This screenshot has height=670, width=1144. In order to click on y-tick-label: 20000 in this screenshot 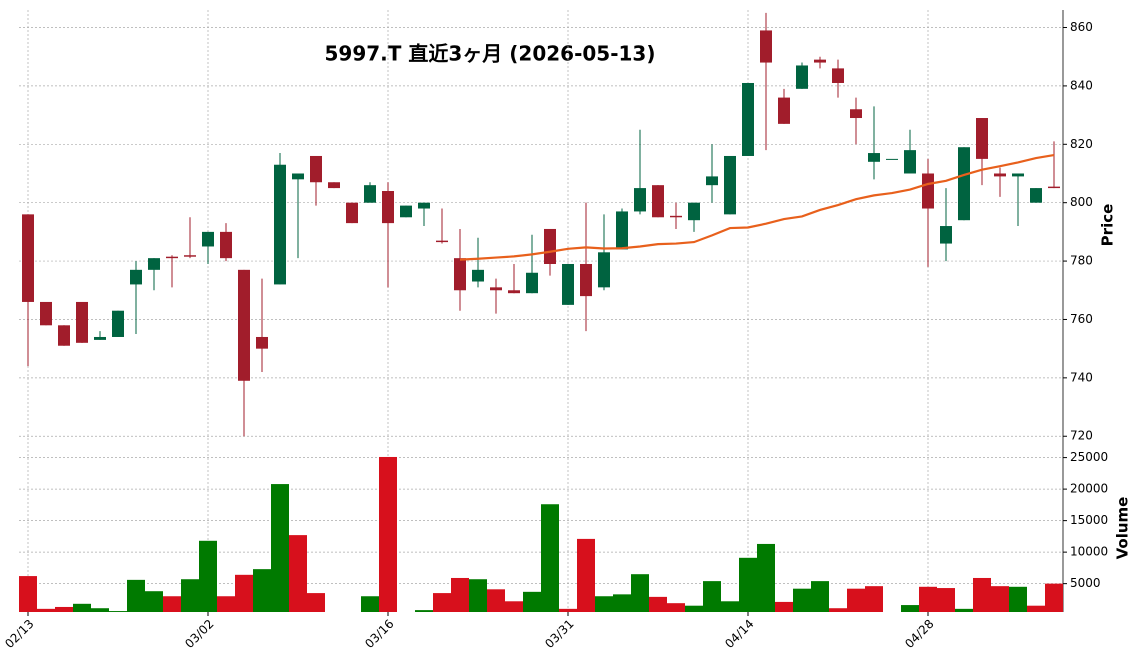, I will do `click(1089, 489)`.